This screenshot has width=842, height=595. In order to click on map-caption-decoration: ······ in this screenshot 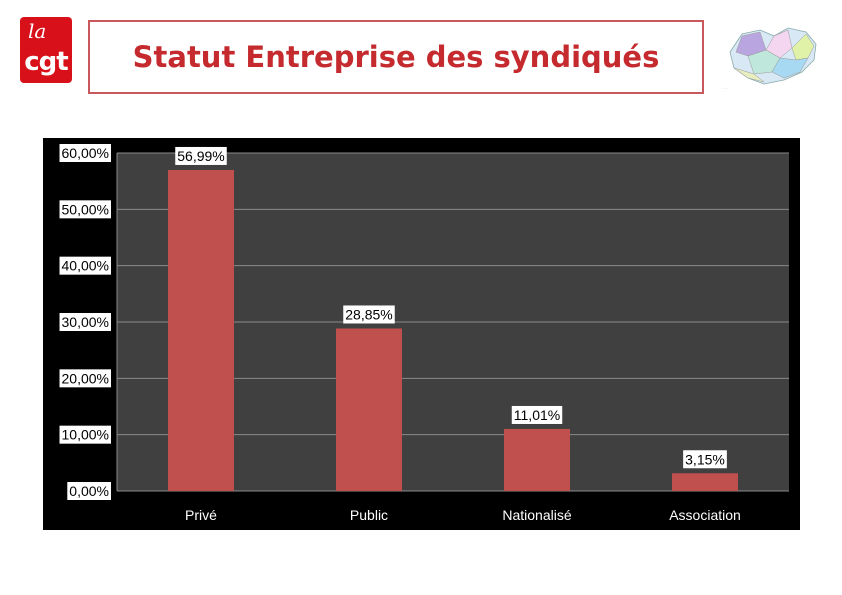, I will do `click(725, 88)`.